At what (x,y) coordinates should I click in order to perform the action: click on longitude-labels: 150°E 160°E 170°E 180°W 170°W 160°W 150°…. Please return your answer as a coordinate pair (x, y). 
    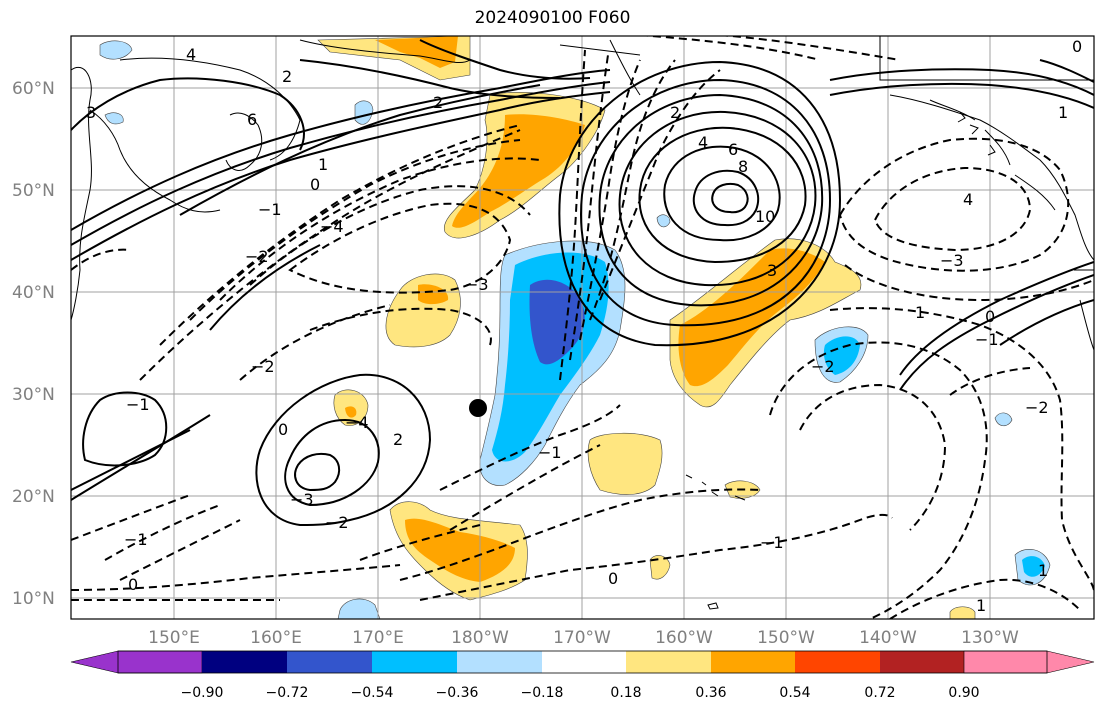
    Looking at the image, I should click on (583, 638).